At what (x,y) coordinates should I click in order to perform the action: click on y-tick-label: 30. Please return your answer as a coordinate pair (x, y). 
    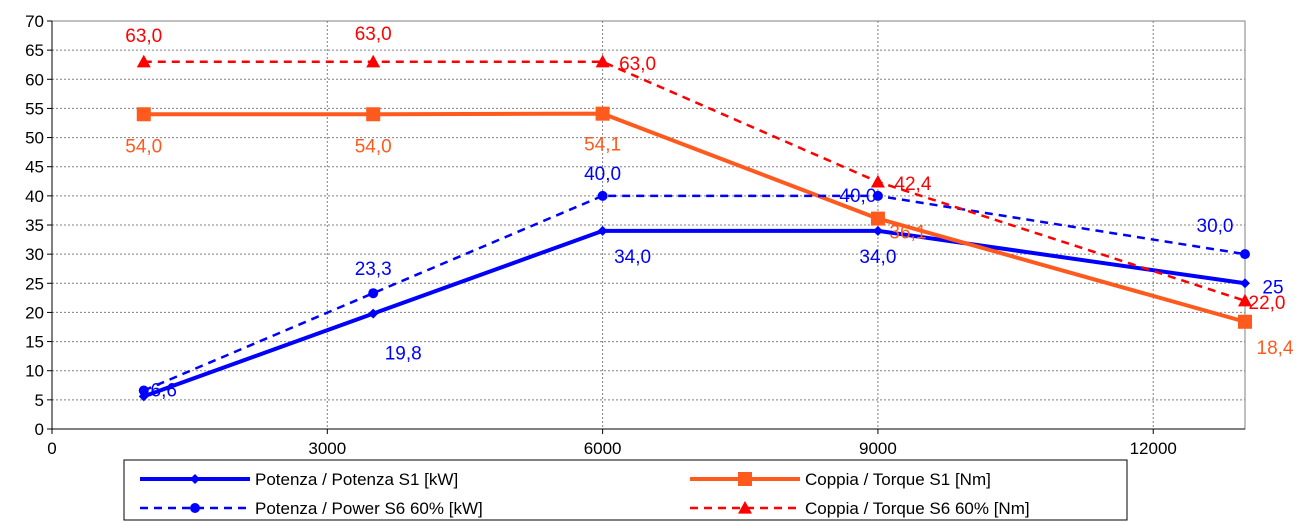
    Looking at the image, I should click on (34, 254).